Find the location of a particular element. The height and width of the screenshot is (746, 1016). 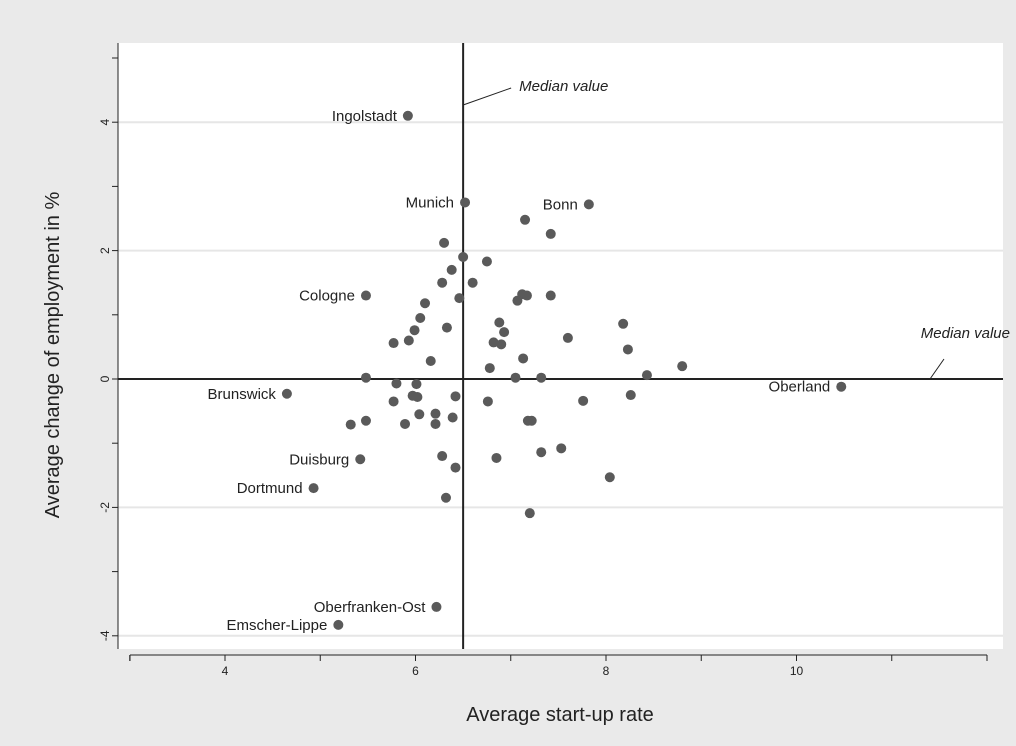

x-axis-title: Average start-up rate is located at coordinates (560, 715).